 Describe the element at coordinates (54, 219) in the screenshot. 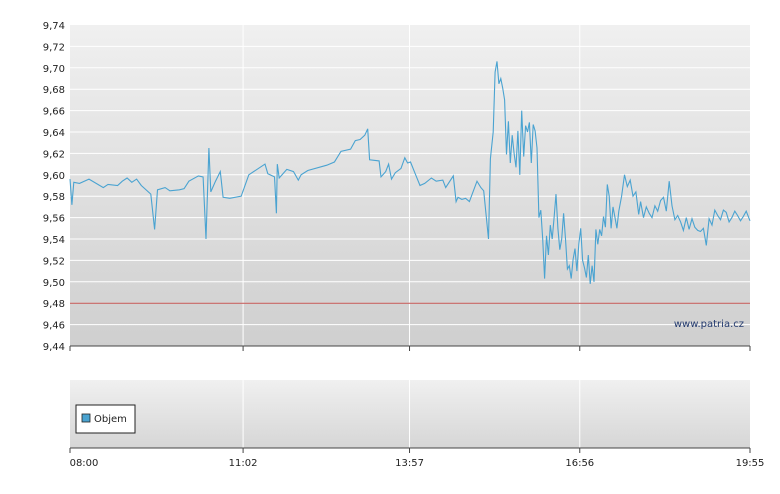

I see `y-tick-label: 9,56` at that location.